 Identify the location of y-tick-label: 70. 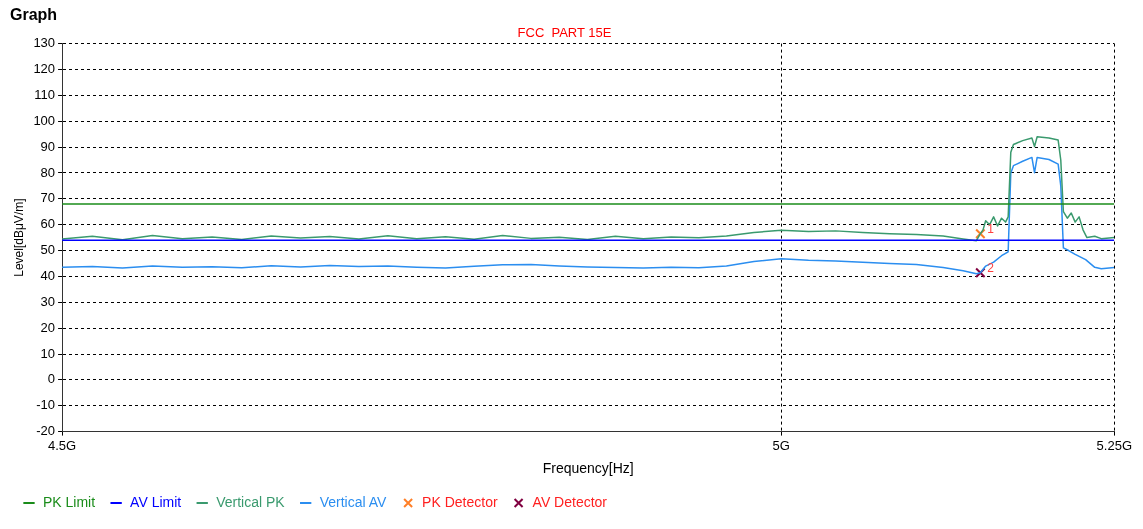
(48, 198).